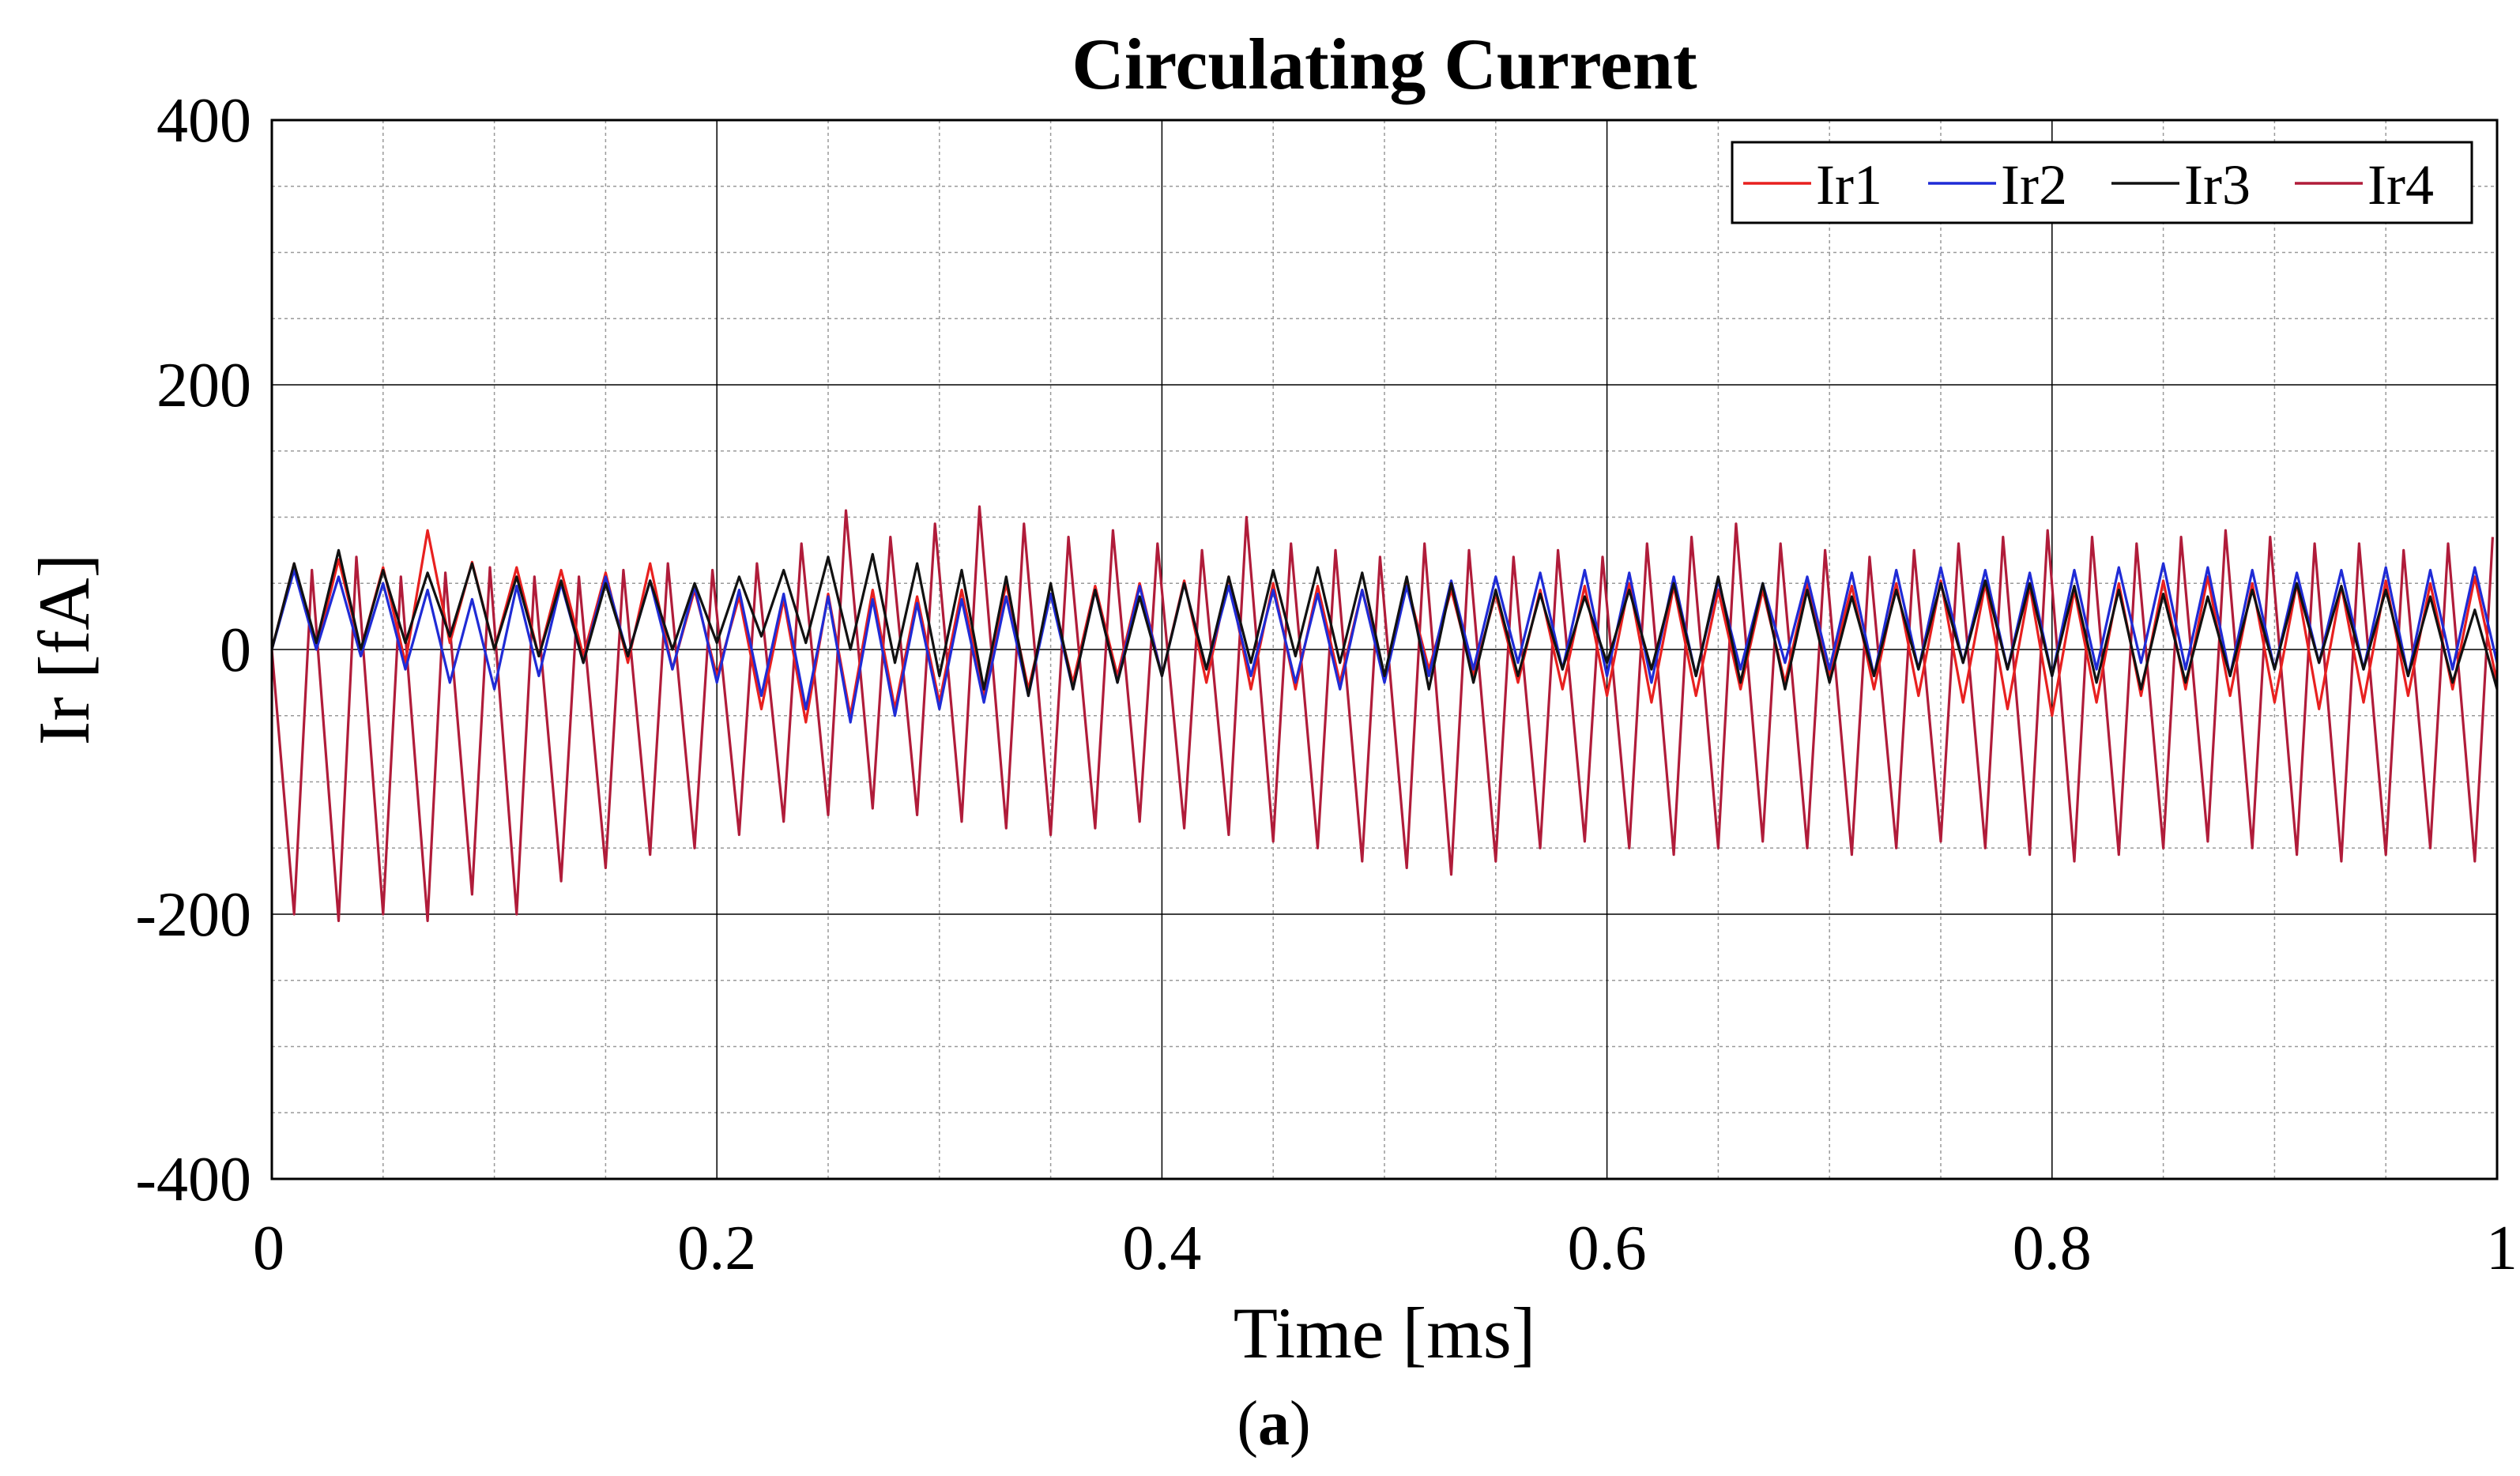 Image resolution: width=2520 pixels, height=1476 pixels. What do you see at coordinates (1384, 64) in the screenshot?
I see `chart-title: Circulating Current` at bounding box center [1384, 64].